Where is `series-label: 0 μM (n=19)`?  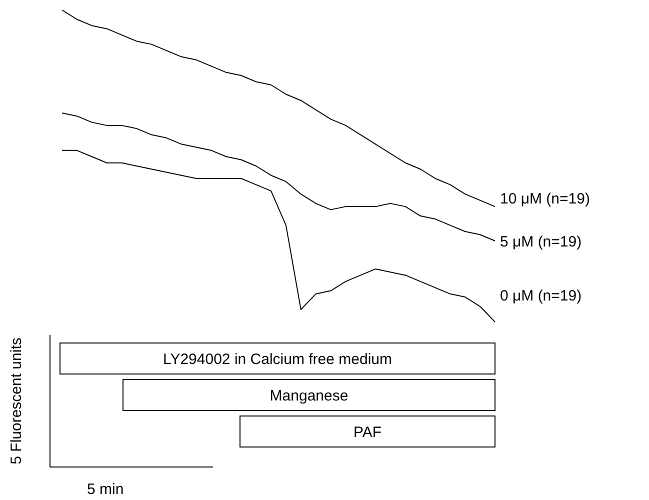 series-label: 0 μM (n=19) is located at coordinates (541, 296).